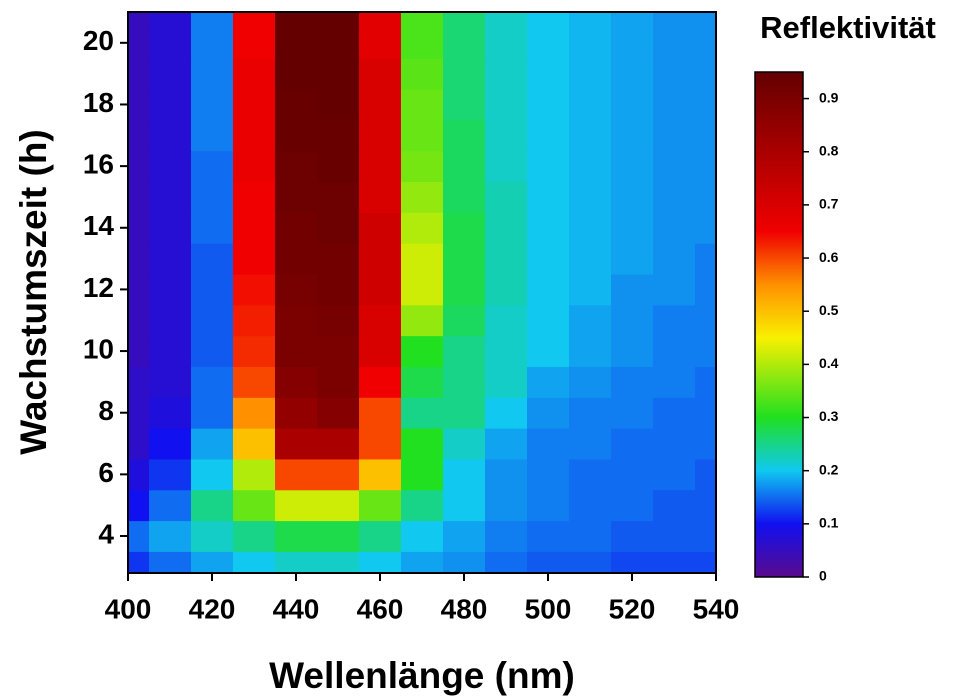 The width and height of the screenshot is (968, 700). I want to click on y-axis-label: Wachstumszeit (h), so click(33, 291).